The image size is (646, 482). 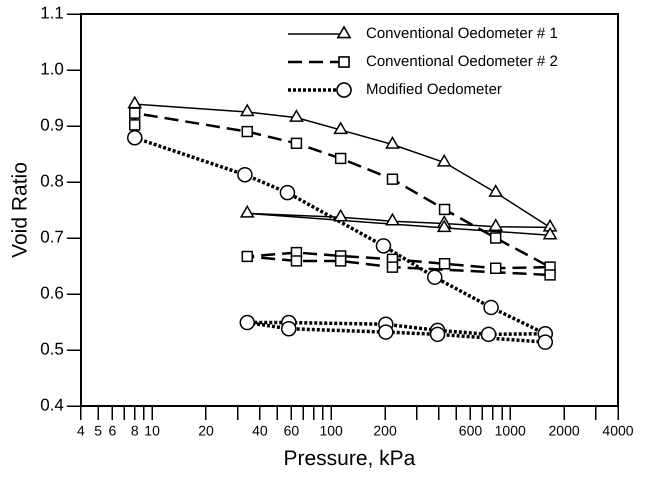 I want to click on x-tick-label: 4, so click(x=80, y=430).